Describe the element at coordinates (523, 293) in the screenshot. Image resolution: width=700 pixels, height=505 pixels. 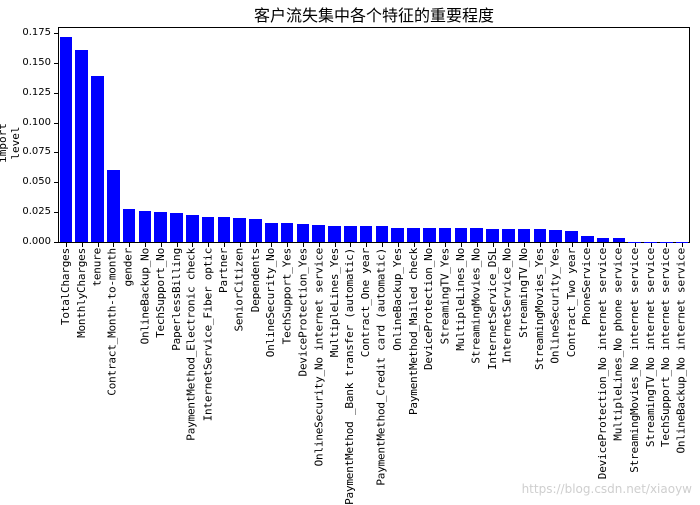
I see `x-tick-label: StreamingTV_No` at that location.